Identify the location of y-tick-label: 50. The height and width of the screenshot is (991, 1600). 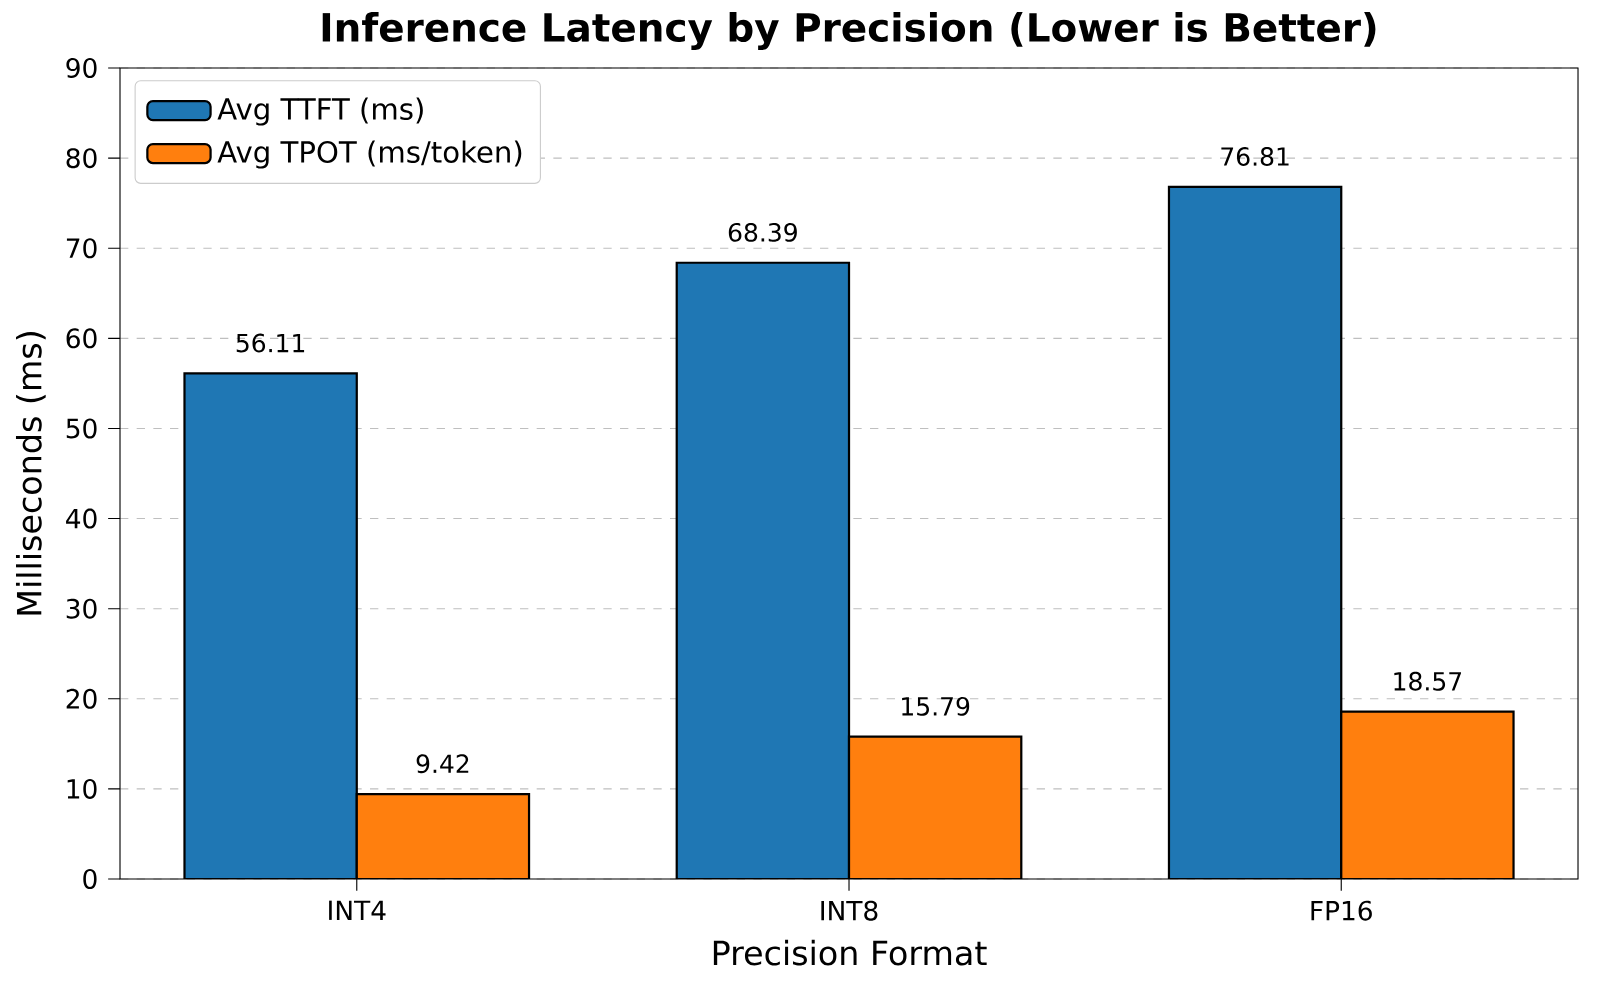
(81, 428).